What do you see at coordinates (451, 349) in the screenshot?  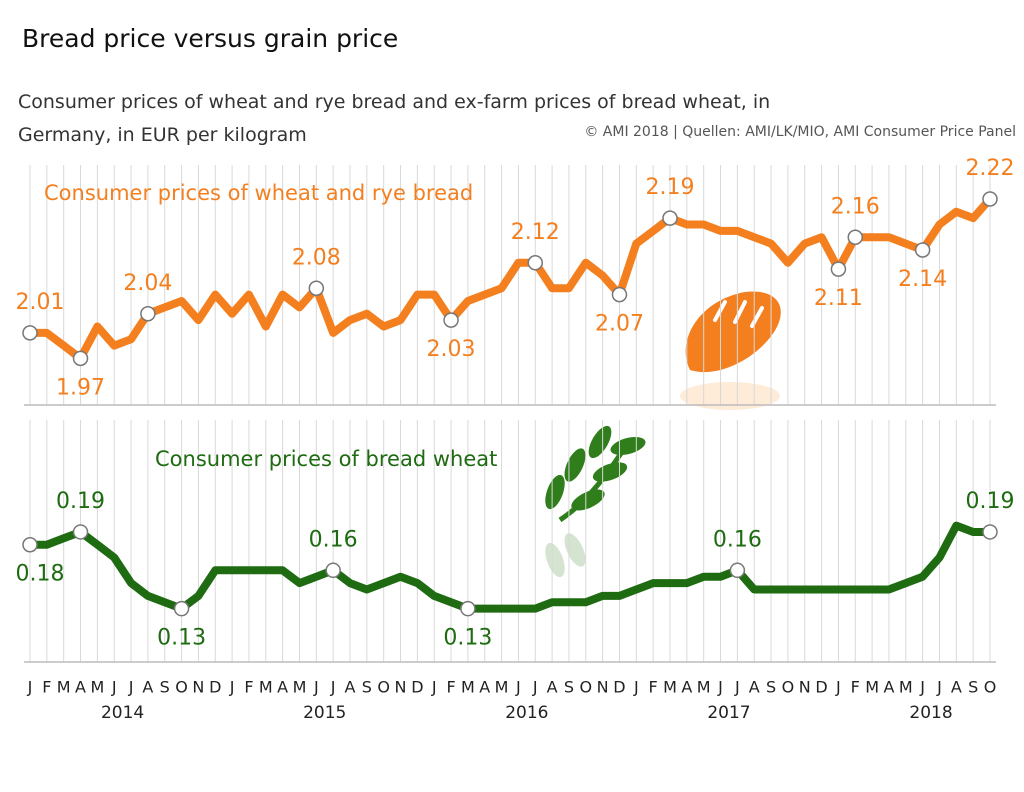 I see `data-label: 2.03` at bounding box center [451, 349].